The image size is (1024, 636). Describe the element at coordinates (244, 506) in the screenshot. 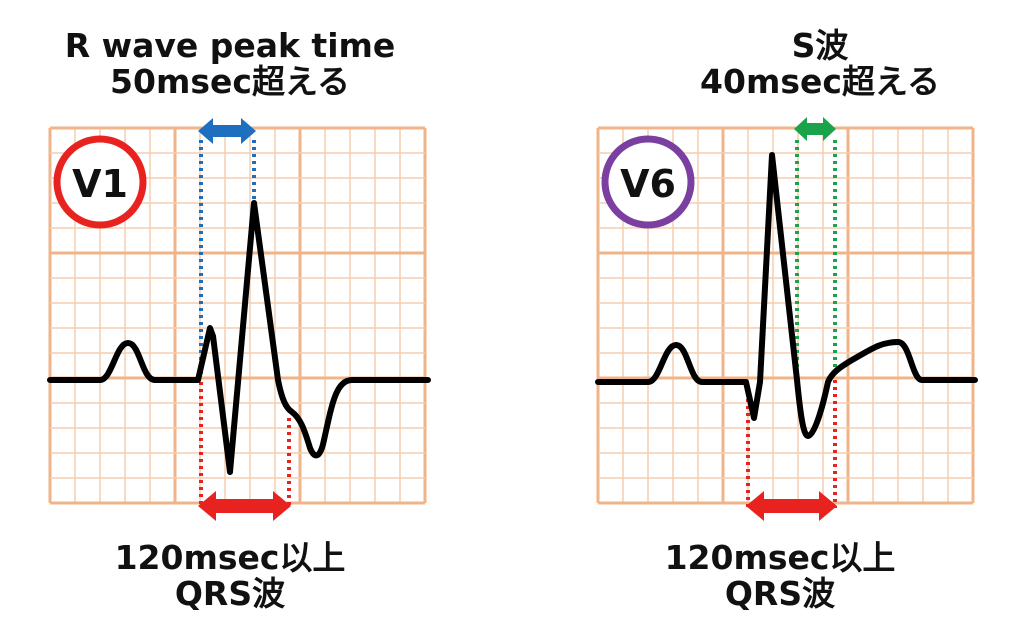

I see `left-bottom-double-arrow` at that location.